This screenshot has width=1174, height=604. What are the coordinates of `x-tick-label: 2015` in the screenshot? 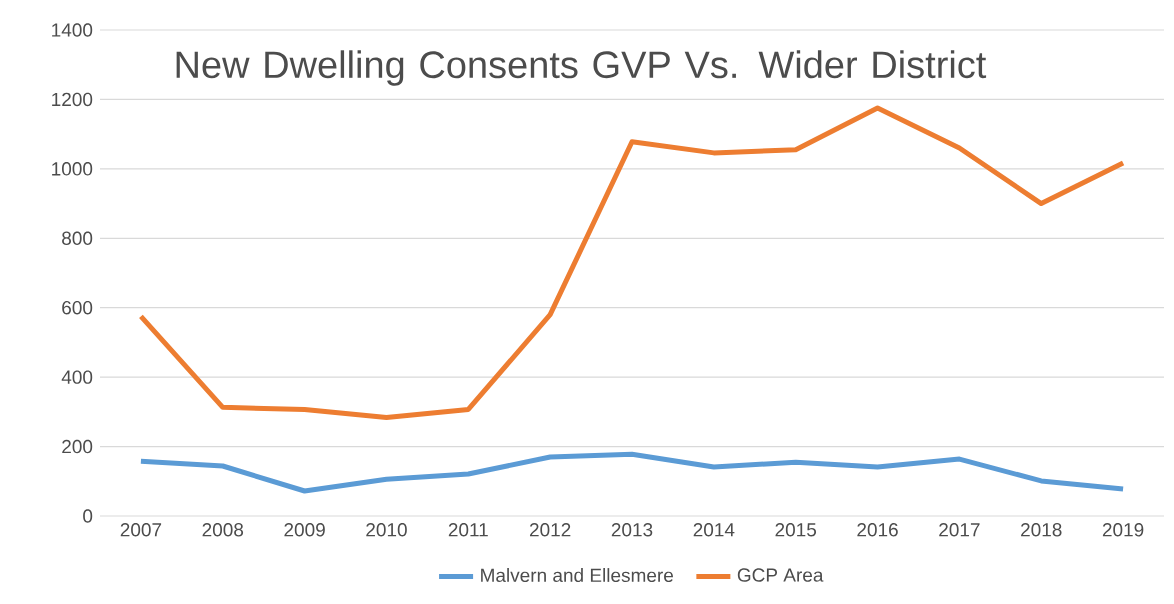 It's located at (796, 530).